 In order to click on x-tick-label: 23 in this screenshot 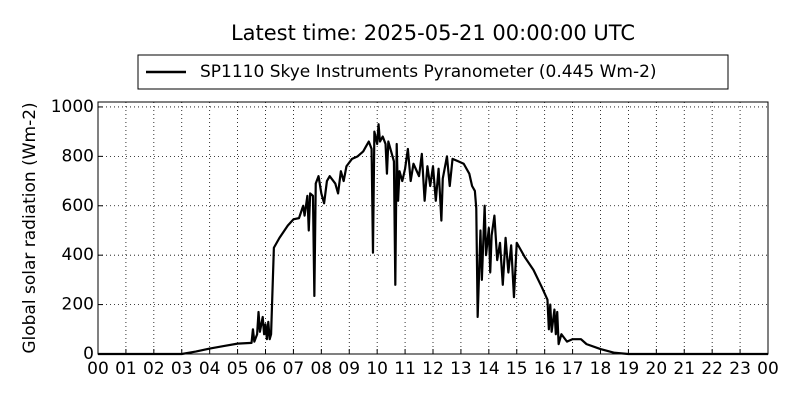, I will do `click(740, 369)`.